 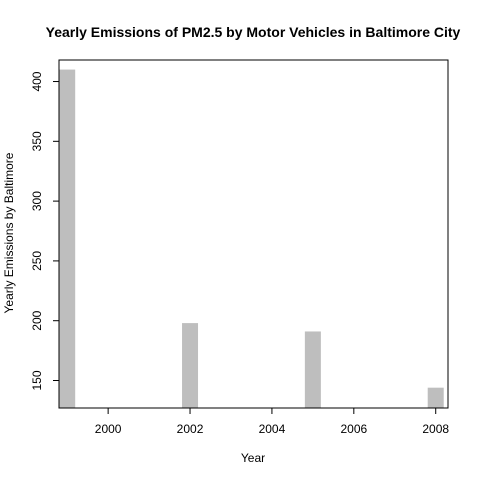 I want to click on x-tick-label-2004: 2004, so click(x=272, y=429).